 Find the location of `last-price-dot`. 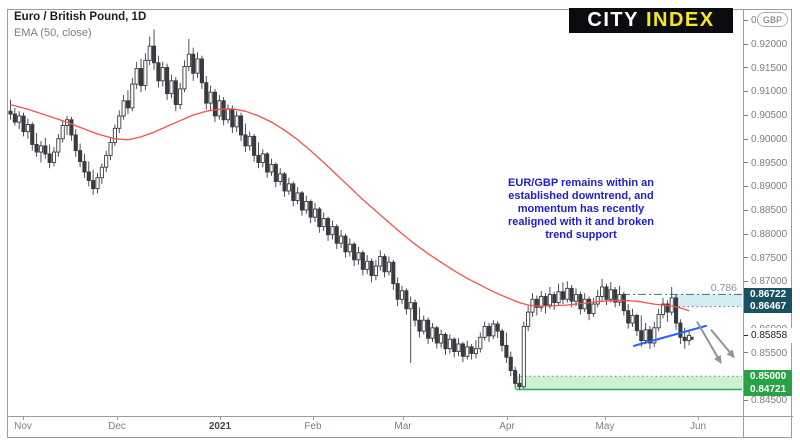

last-price-dot is located at coordinates (692, 338).